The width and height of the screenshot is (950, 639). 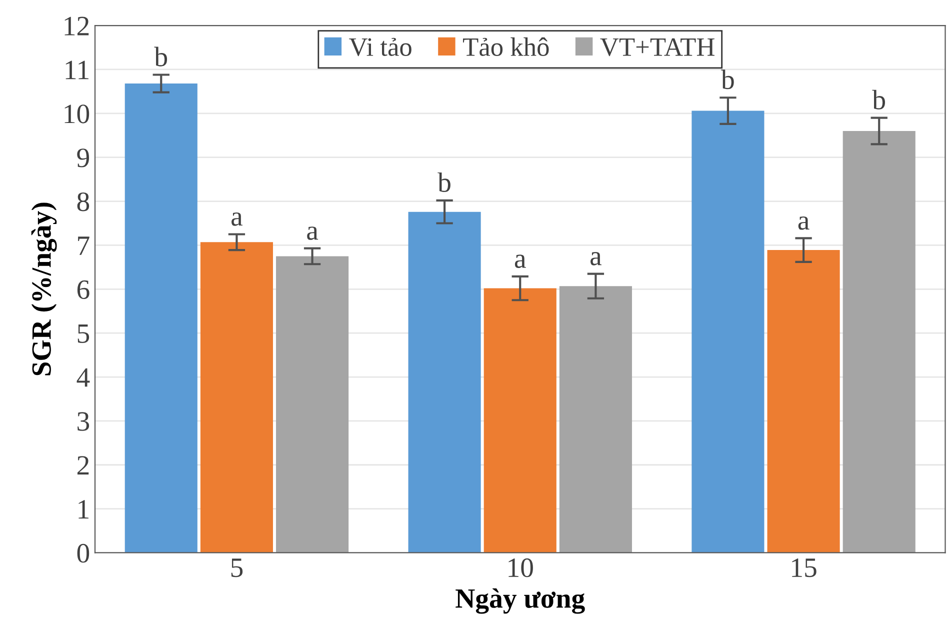 What do you see at coordinates (84, 245) in the screenshot?
I see `y-tick-label: 7` at bounding box center [84, 245].